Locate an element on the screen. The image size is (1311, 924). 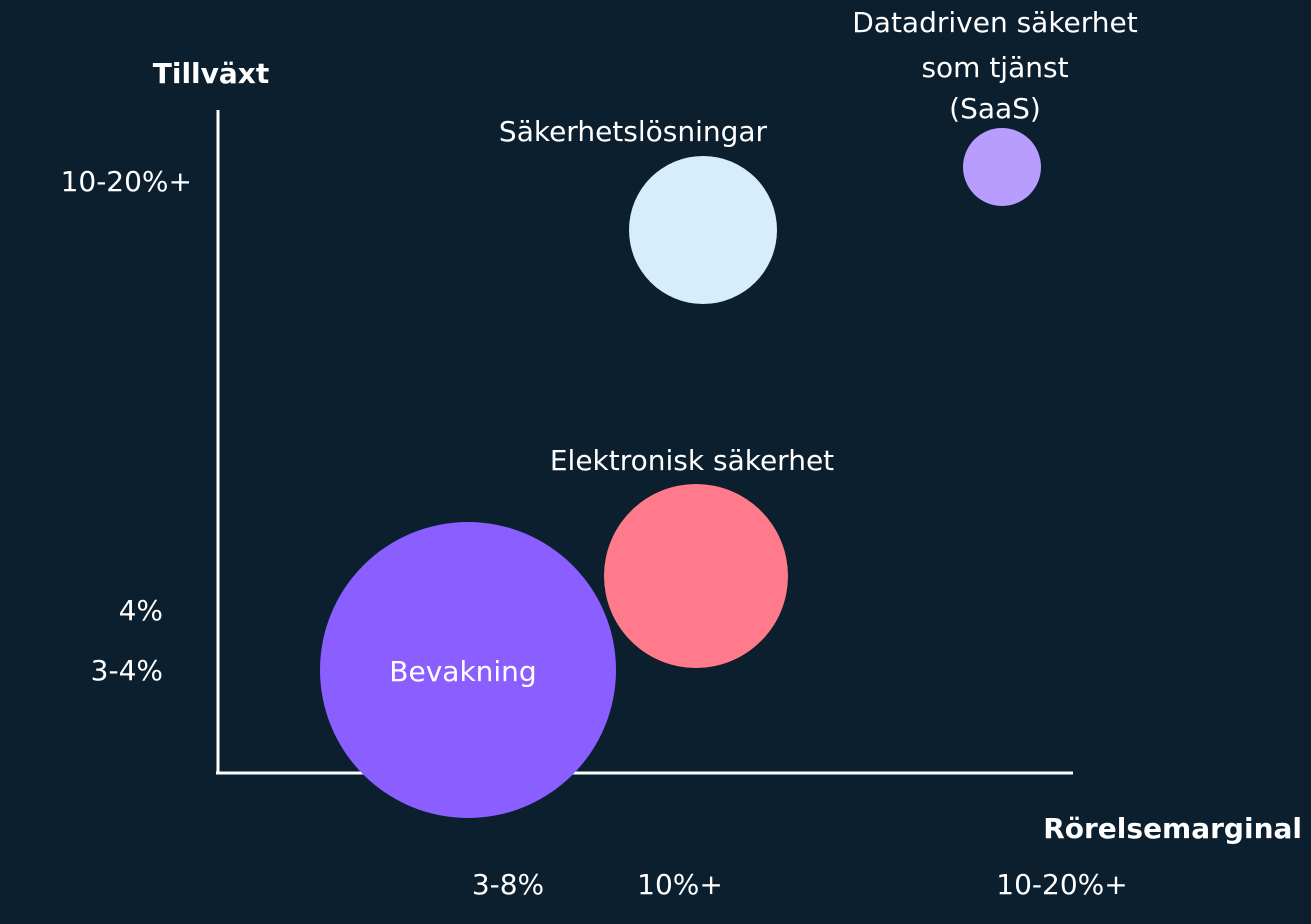
bubble-label: Datadriven säkerhet is located at coordinates (995, 22).